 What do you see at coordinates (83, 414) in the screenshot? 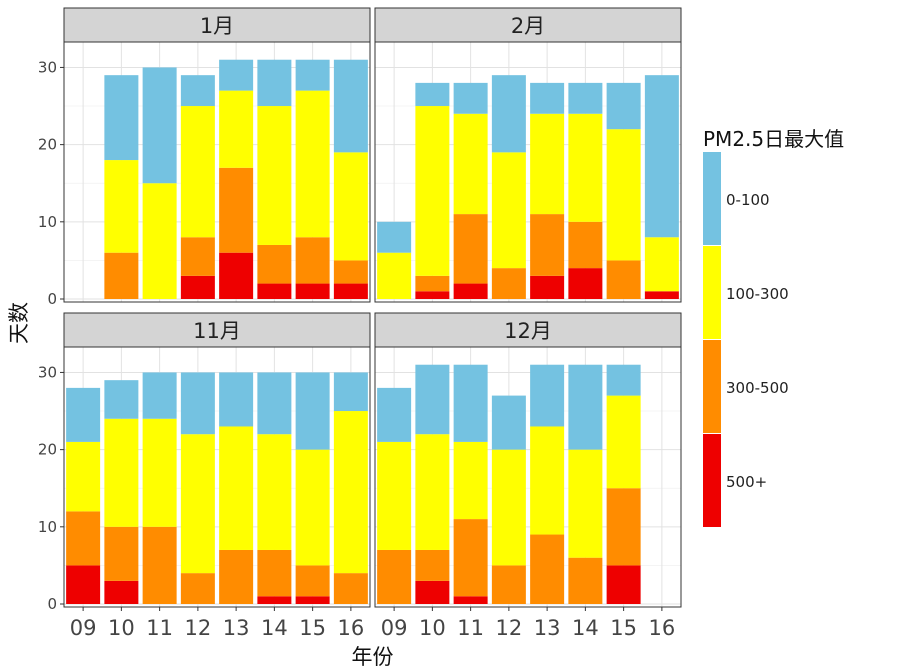
I see `bar-segment-11月-09-0-100` at bounding box center [83, 414].